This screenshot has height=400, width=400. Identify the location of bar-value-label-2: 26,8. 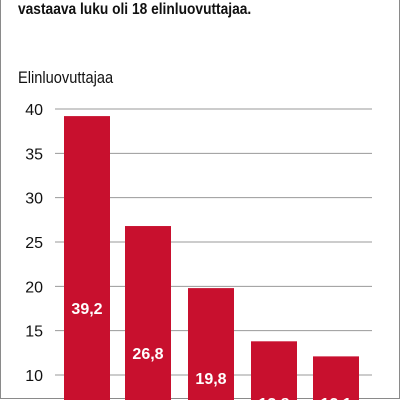
(147, 354).